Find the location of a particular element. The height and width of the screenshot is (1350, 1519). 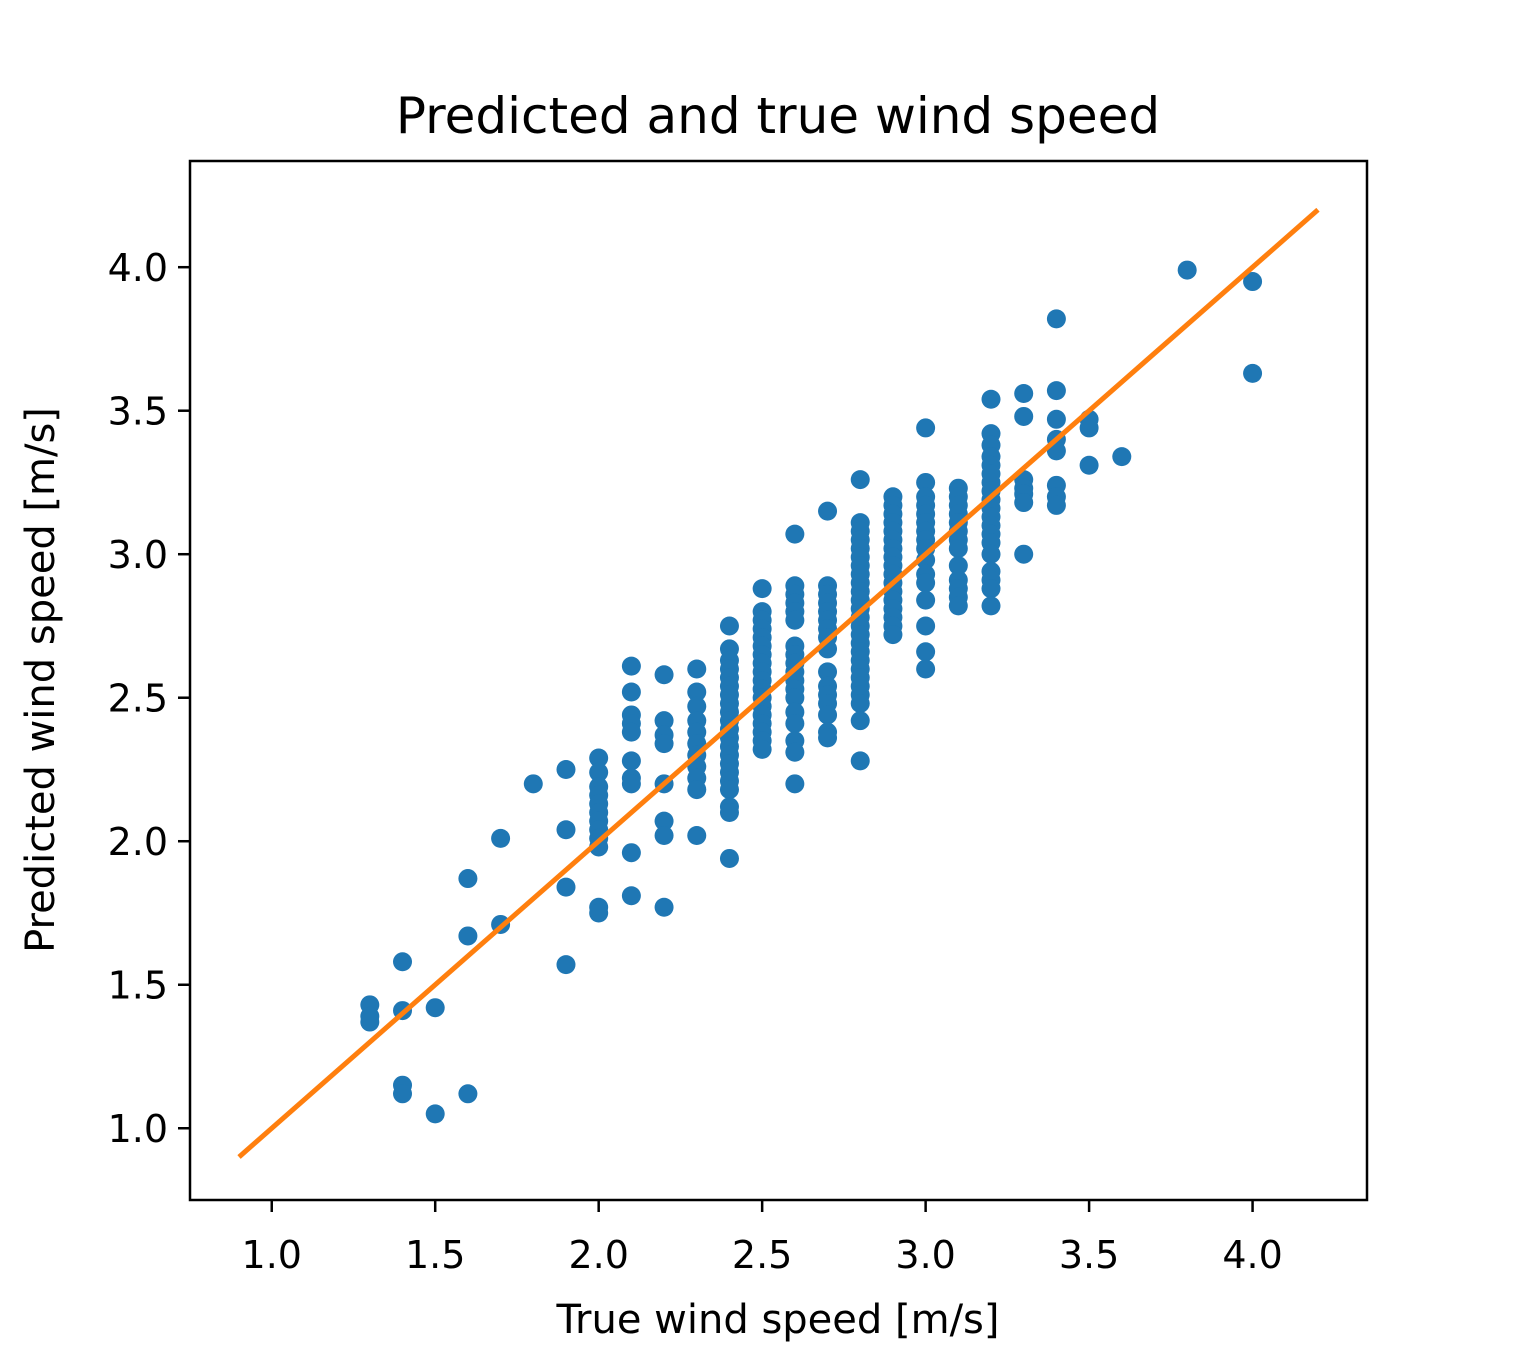

chart-title: Predicted and true wind speed is located at coordinates (778, 116).